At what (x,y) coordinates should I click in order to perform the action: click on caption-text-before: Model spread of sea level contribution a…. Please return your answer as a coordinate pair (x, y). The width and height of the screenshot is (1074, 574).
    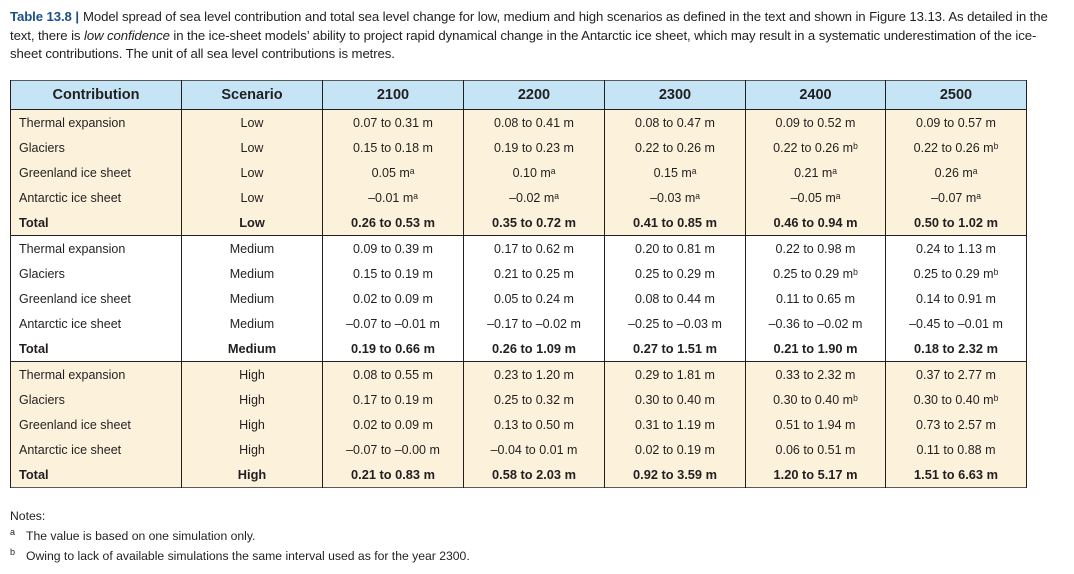
    Looking at the image, I should click on (529, 26).